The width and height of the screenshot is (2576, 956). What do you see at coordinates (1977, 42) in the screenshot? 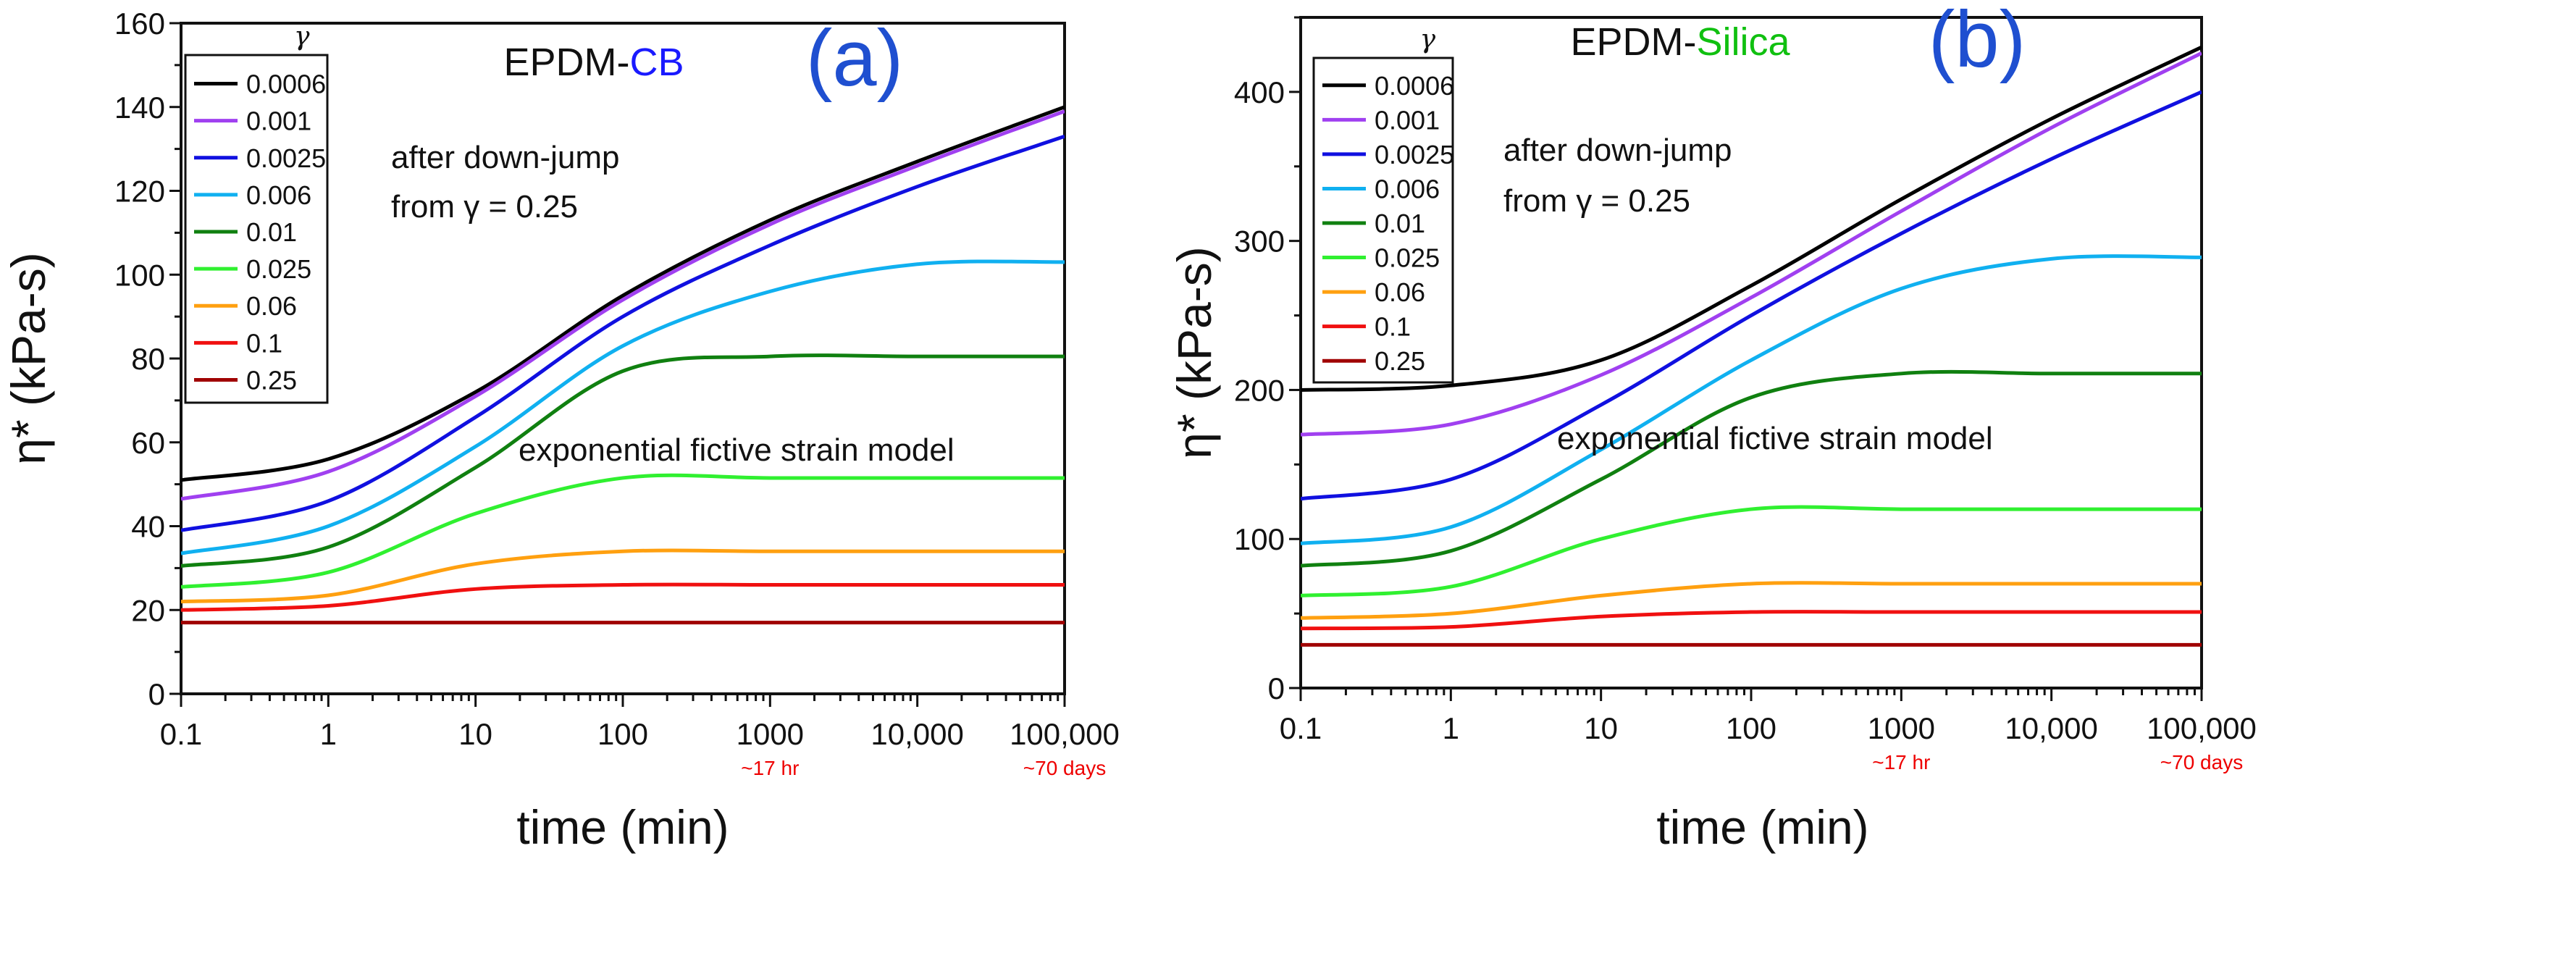
I see `panel-label: (b)` at bounding box center [1977, 42].